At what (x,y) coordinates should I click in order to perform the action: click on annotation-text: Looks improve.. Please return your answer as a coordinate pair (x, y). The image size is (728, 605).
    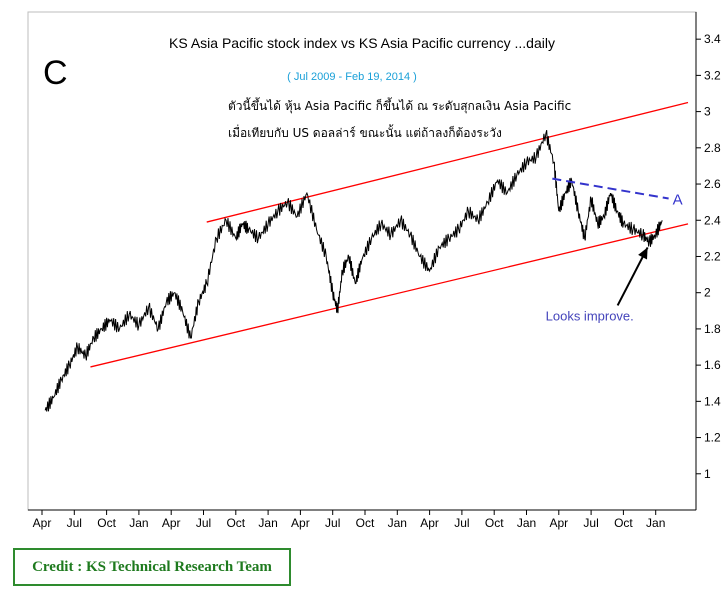
    Looking at the image, I should click on (590, 315).